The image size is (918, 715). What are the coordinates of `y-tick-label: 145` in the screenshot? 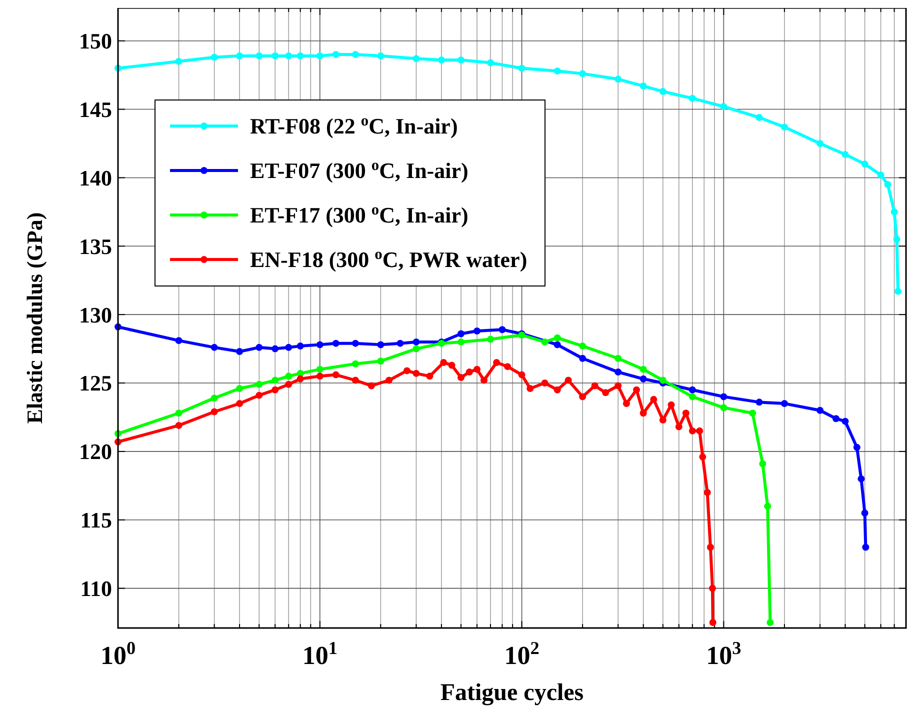 It's located at (95, 109).